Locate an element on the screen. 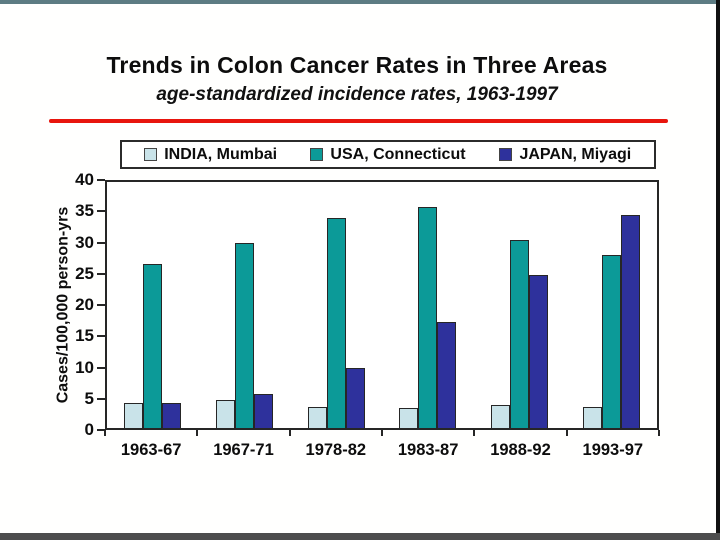  right-border-strip is located at coordinates (718, 270).